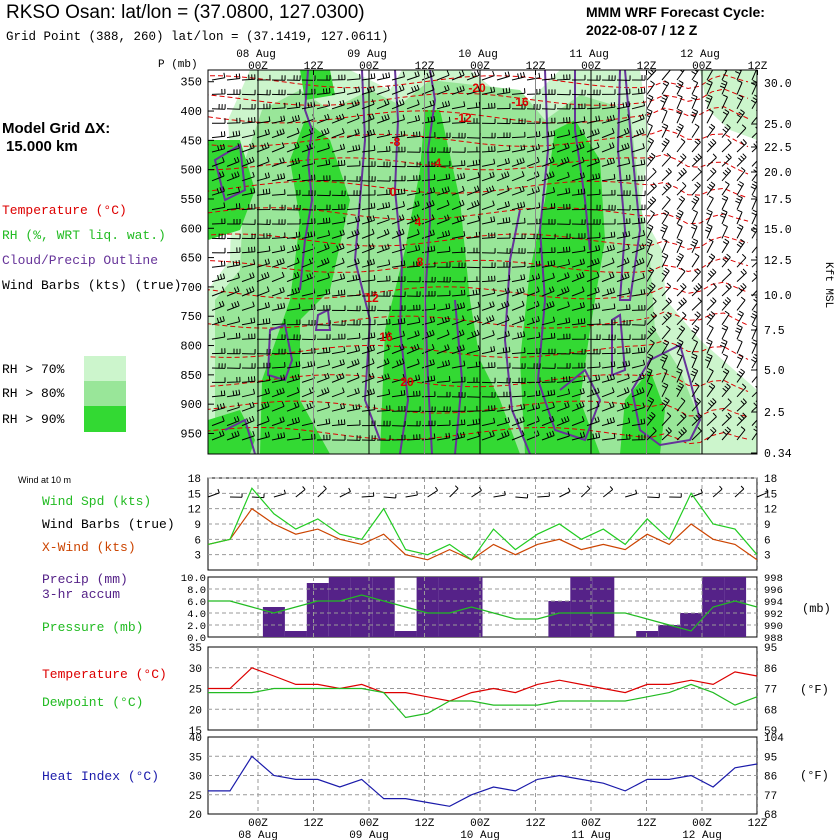 The image size is (840, 840). Describe the element at coordinates (178, 65) in the screenshot. I see `pressure-axis-title: P (mb)` at that location.